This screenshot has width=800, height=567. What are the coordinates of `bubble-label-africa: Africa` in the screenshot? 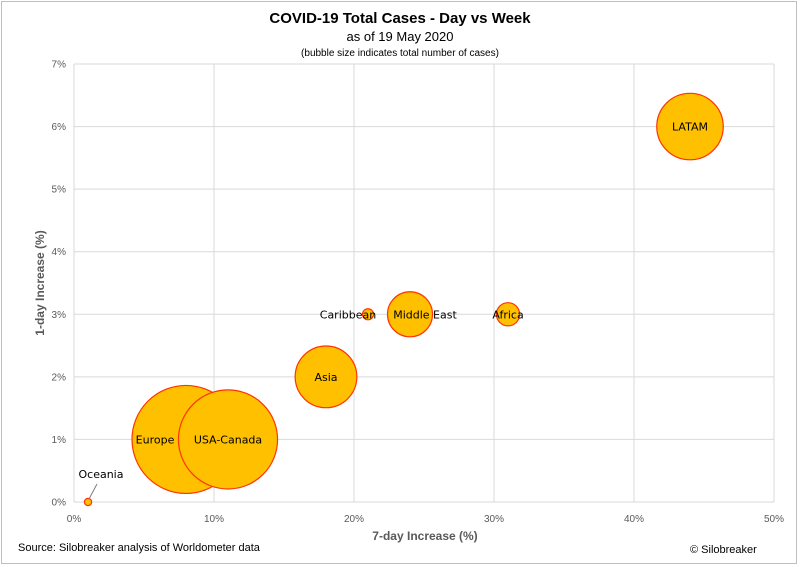 It's located at (507, 314).